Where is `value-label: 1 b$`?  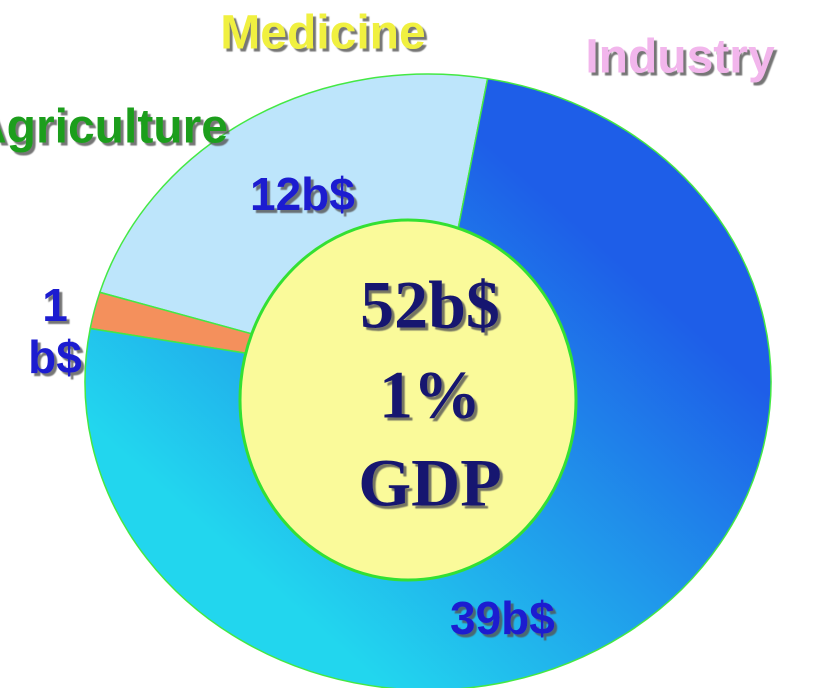 value-label: 1 b$ is located at coordinates (55, 331).